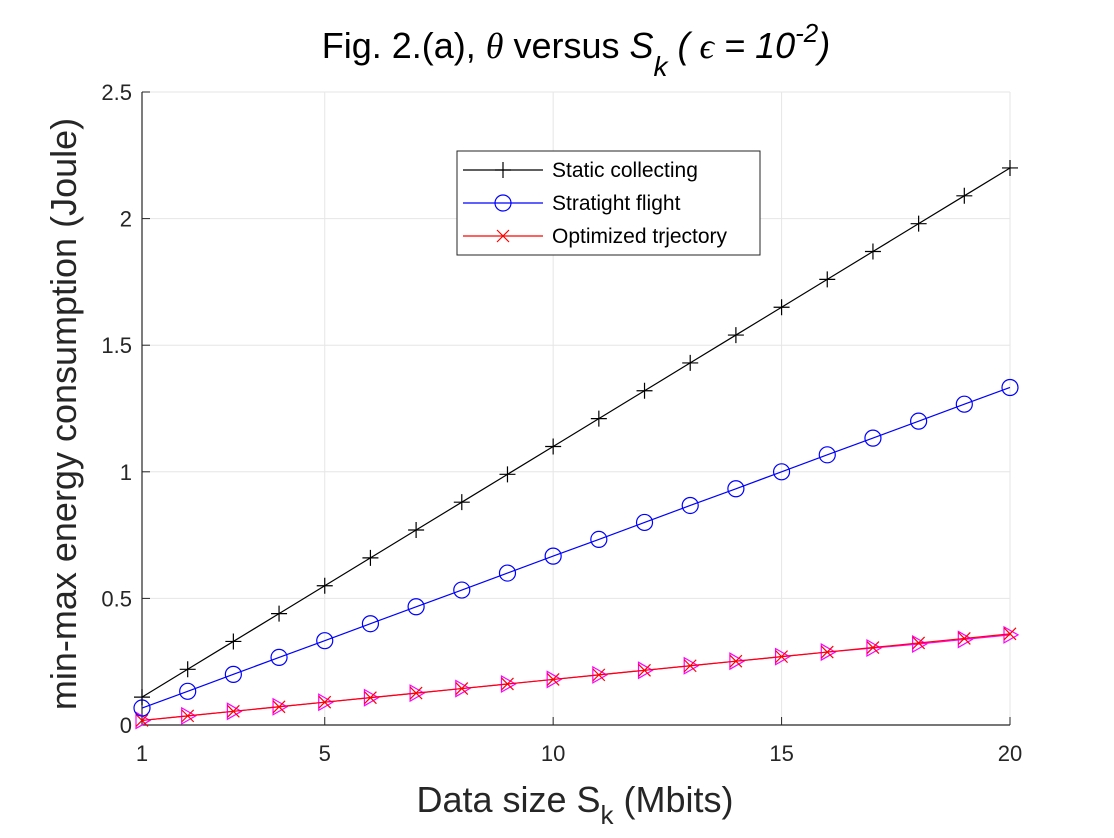 Image resolution: width=1114 pixels, height=838 pixels. What do you see at coordinates (553, 753) in the screenshot?
I see `x-tick-label: 10` at bounding box center [553, 753].